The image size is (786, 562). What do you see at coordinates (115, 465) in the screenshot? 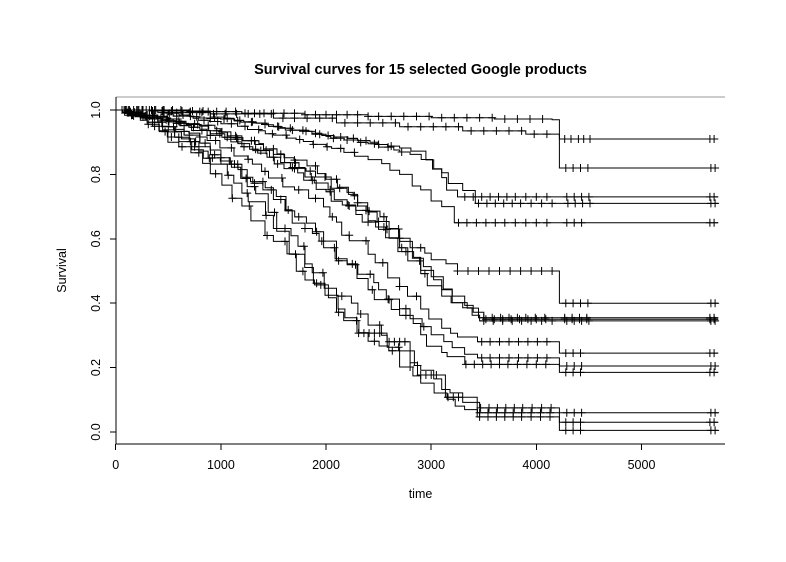
I see `x-tick-label: 0` at bounding box center [115, 465].